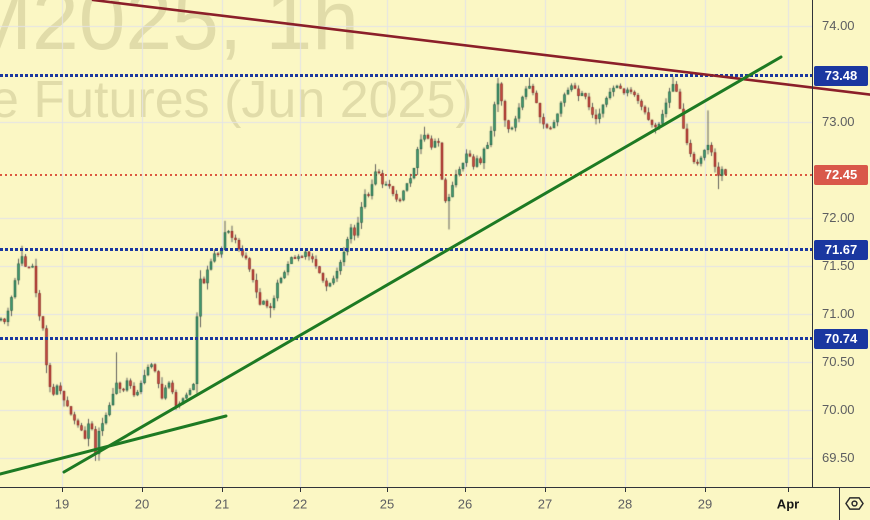 This screenshot has height=520, width=870. Describe the element at coordinates (465, 503) in the screenshot. I see `time-tick-label: 26` at that location.